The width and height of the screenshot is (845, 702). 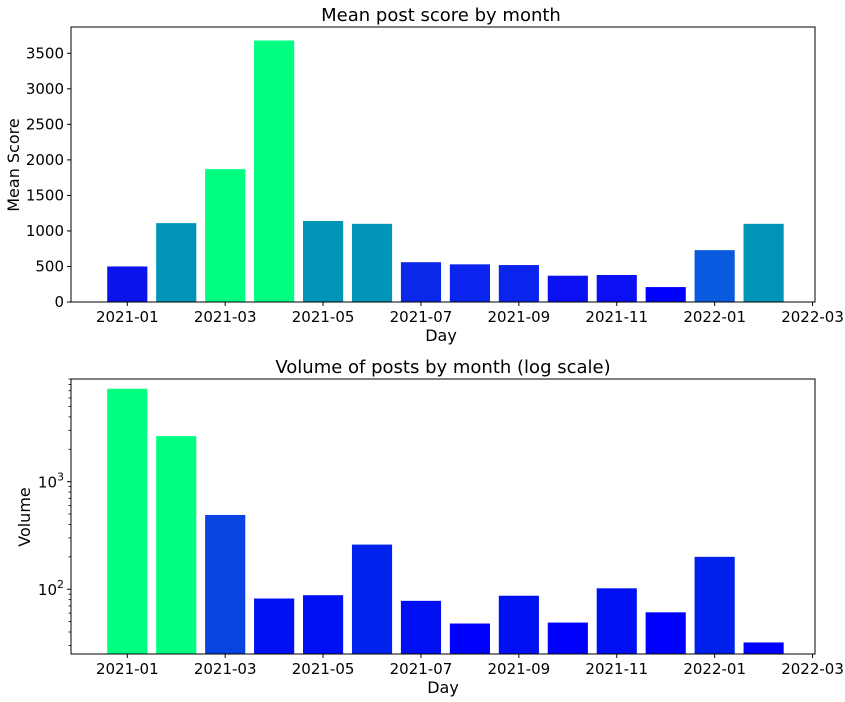 I want to click on y-tick-label: 10³, so click(x=51, y=481).